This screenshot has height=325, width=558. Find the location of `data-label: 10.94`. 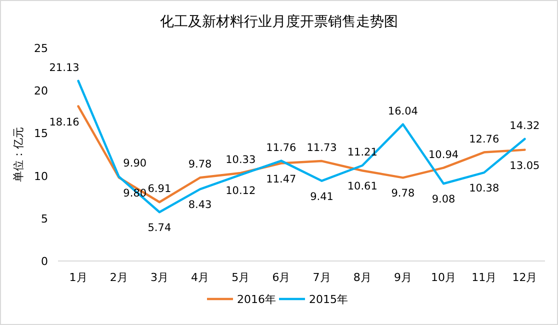

data-label: 10.94 is located at coordinates (443, 154).